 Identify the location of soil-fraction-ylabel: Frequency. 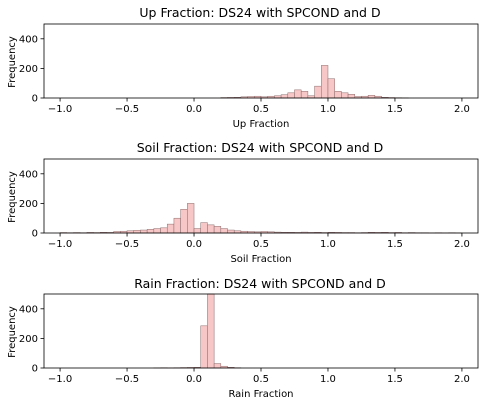
(12, 197).